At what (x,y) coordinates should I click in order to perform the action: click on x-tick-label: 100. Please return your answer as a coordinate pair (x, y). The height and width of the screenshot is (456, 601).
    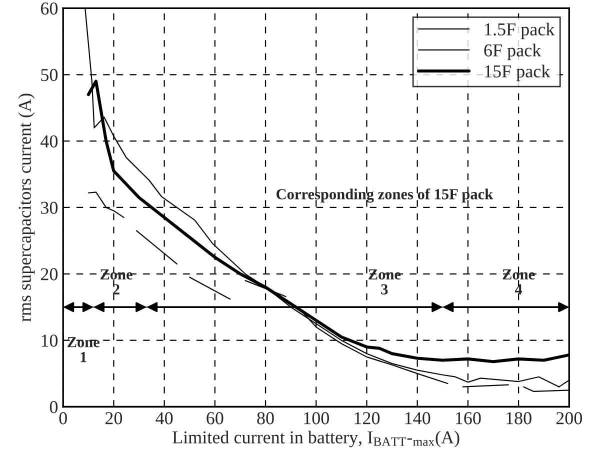
    Looking at the image, I should click on (316, 418).